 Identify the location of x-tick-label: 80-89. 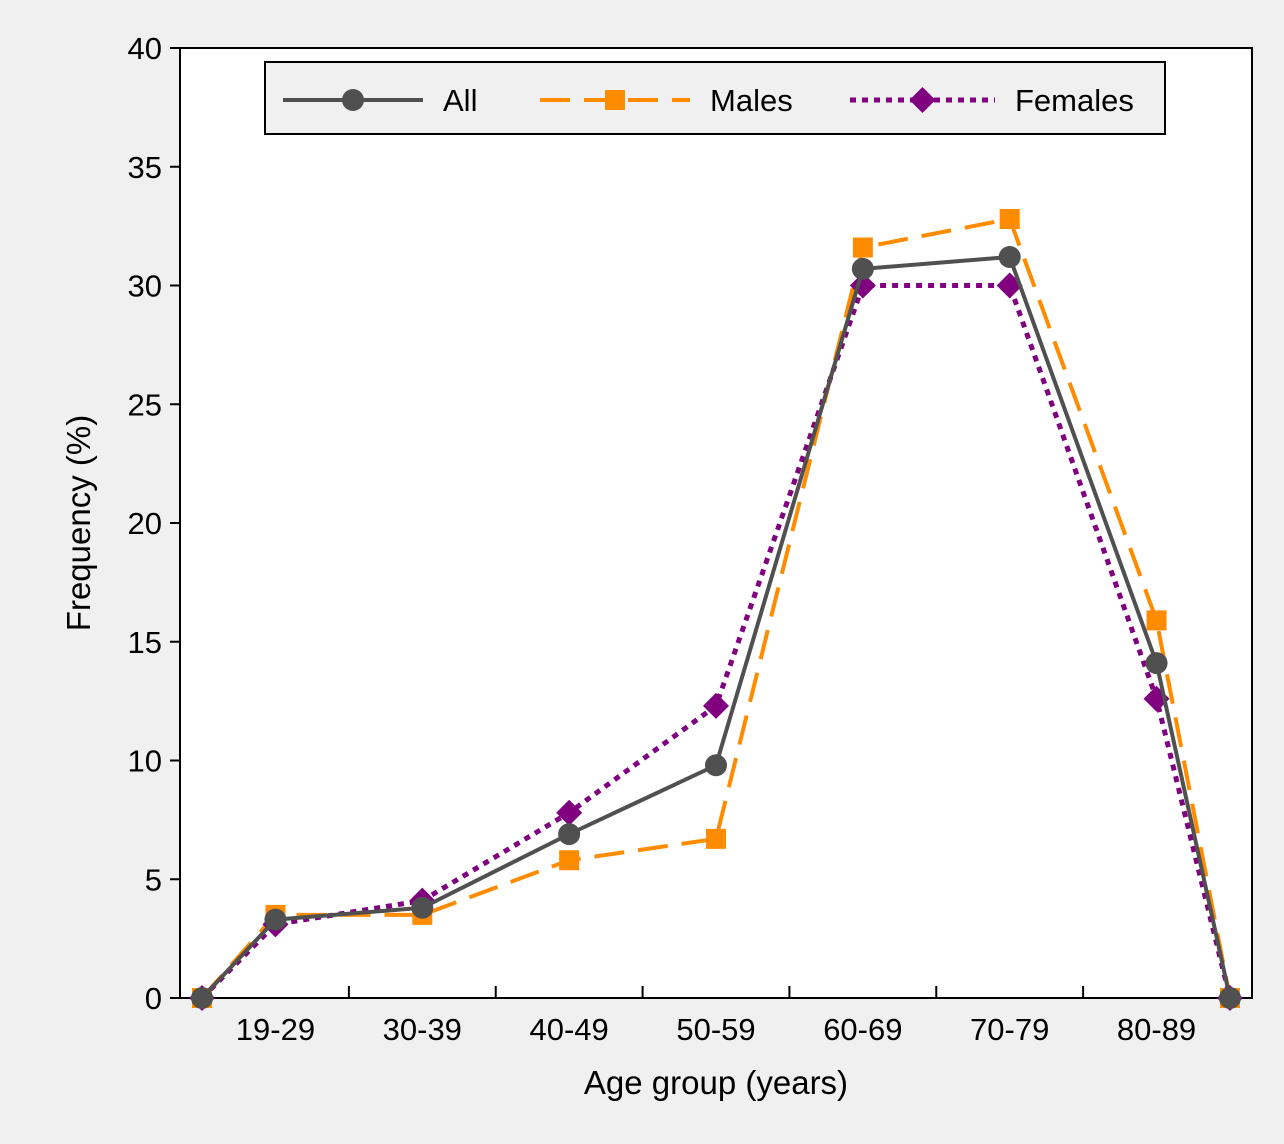
(1156, 1029).